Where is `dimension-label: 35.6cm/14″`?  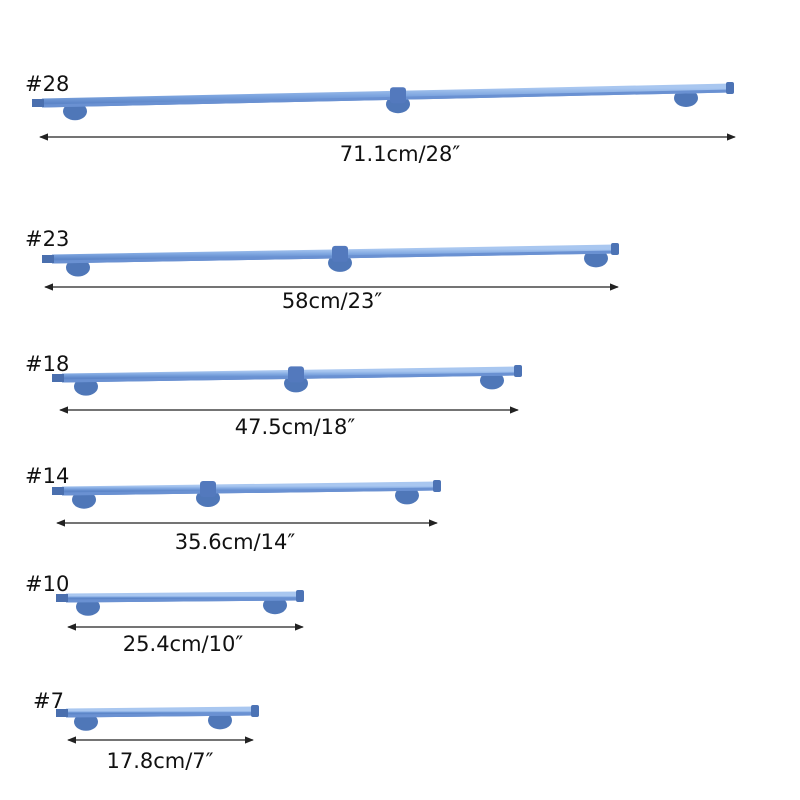 dimension-label: 35.6cm/14″ is located at coordinates (235, 542).